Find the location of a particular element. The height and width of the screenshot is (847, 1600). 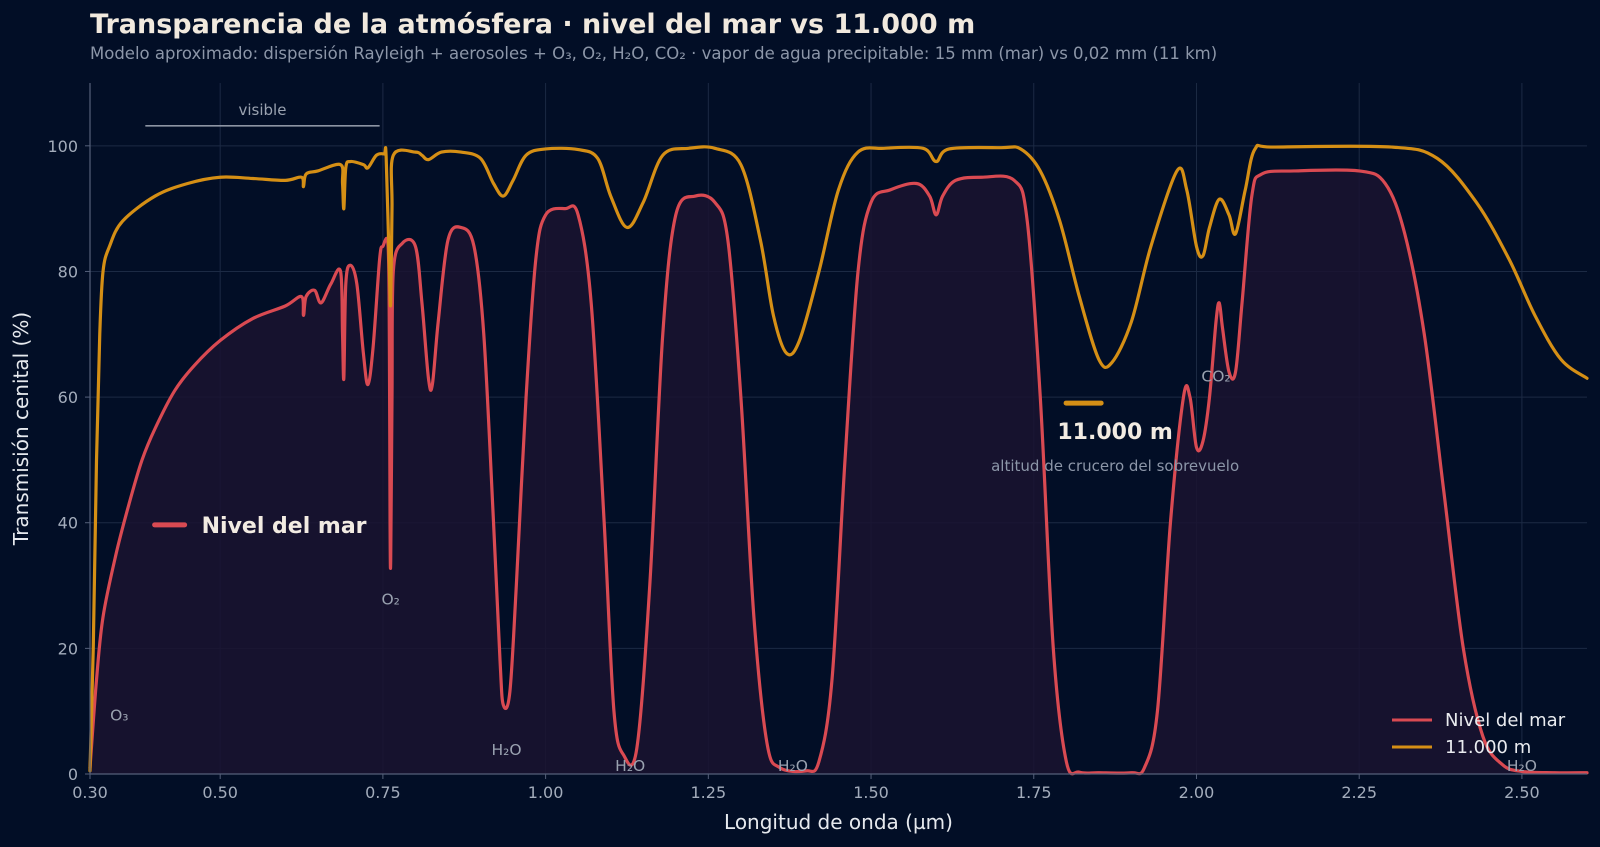

absorption-band-label: O₂ is located at coordinates (390, 599).